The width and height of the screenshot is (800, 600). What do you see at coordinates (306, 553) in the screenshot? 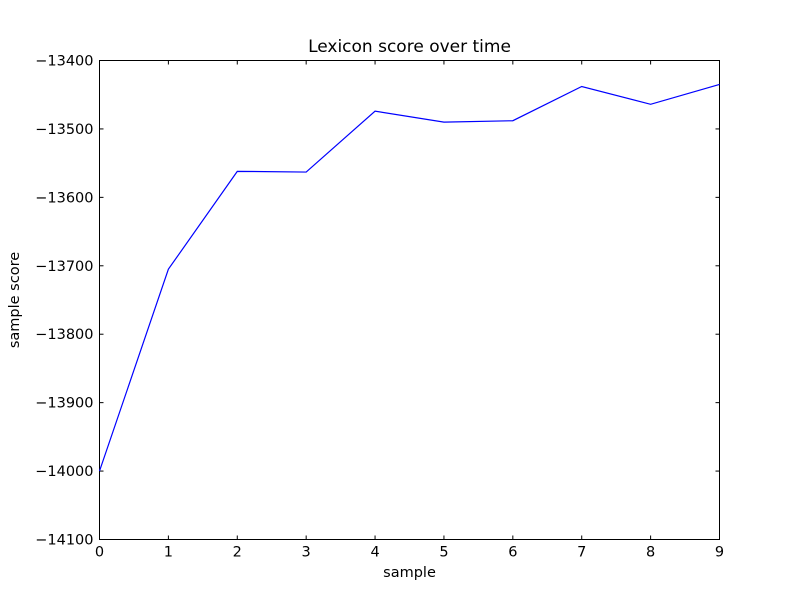
I see `x-tick-label: 3` at bounding box center [306, 553].